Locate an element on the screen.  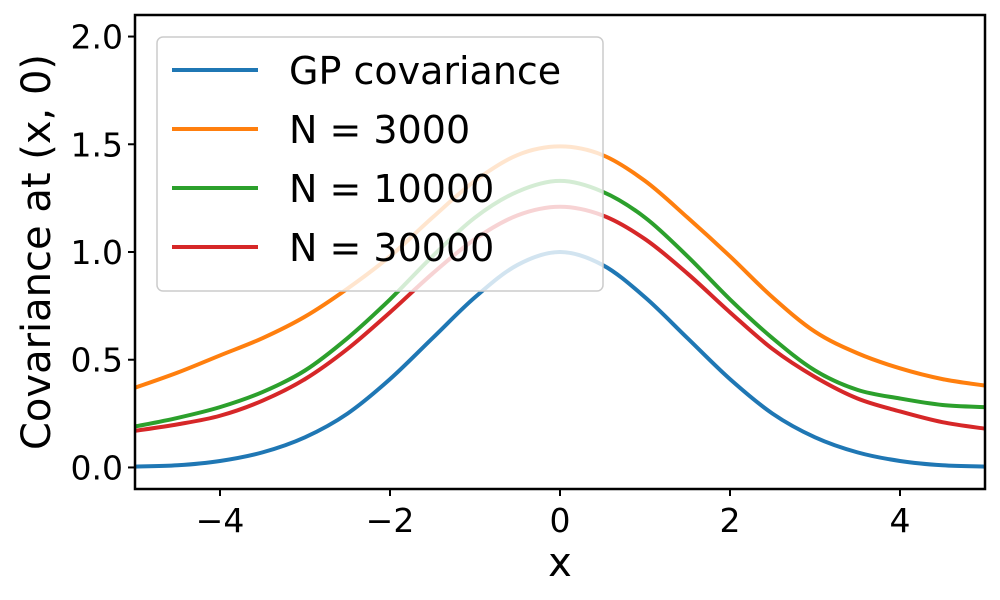
y-tick-label: 1.0 is located at coordinates (97, 252).